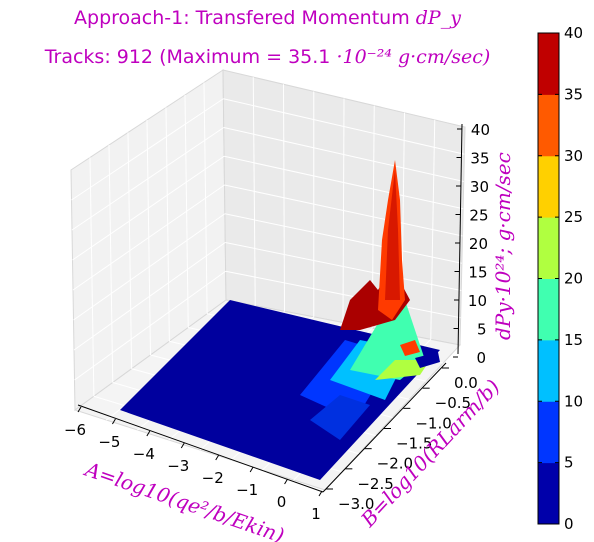 The height and width of the screenshot is (542, 594). What do you see at coordinates (573, 279) in the screenshot?
I see `colorbar-tick-label: 20` at bounding box center [573, 279].